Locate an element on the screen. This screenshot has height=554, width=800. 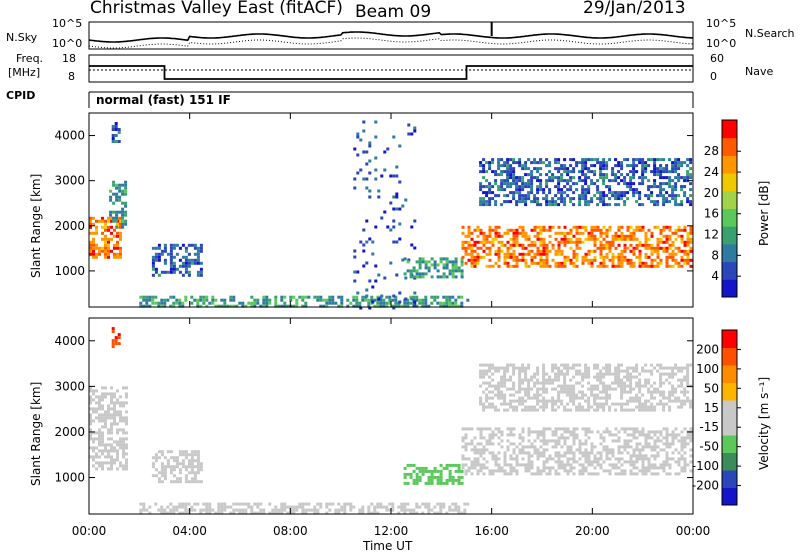
power-colorbar-label: 24 is located at coordinates (711, 172).